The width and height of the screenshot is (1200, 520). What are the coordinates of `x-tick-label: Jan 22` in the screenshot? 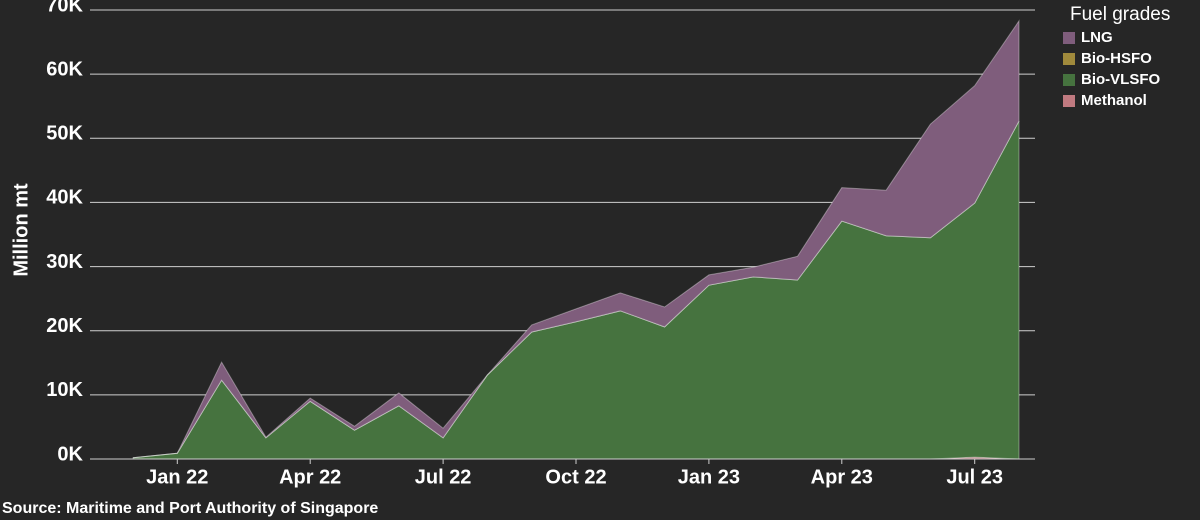 It's located at (177, 477).